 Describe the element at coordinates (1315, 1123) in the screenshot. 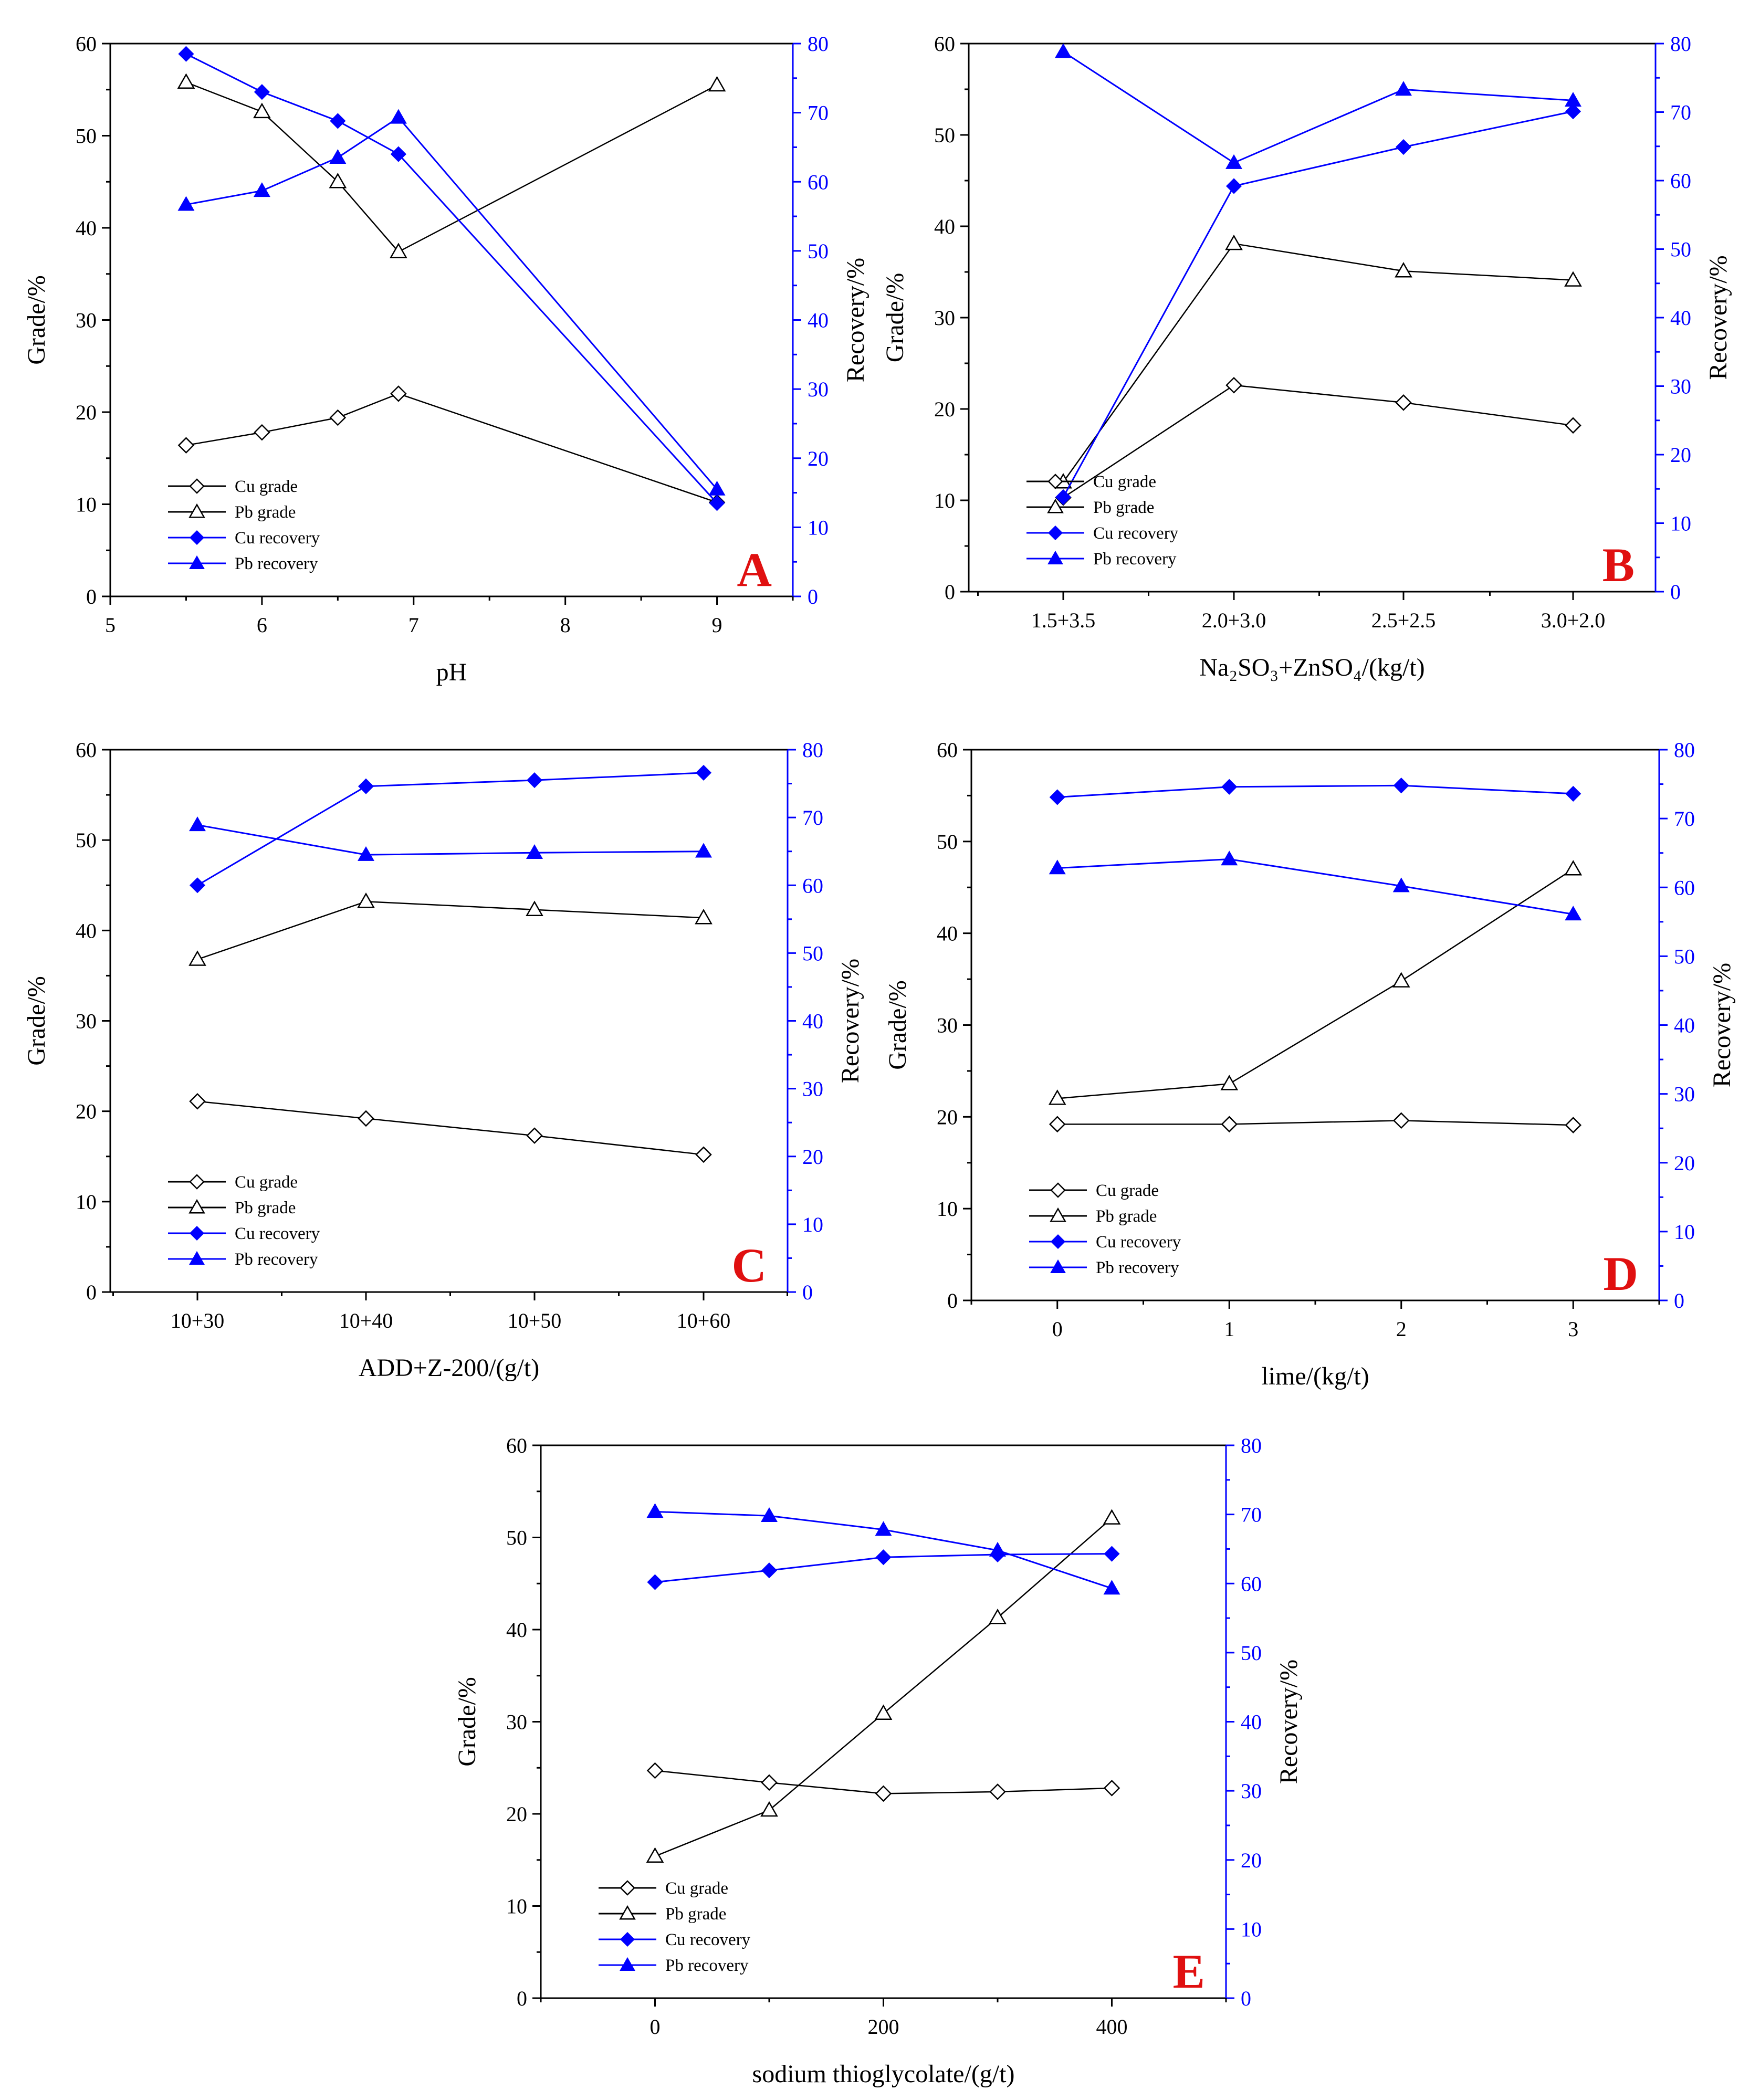

I see `series-line-cu-grade` at that location.